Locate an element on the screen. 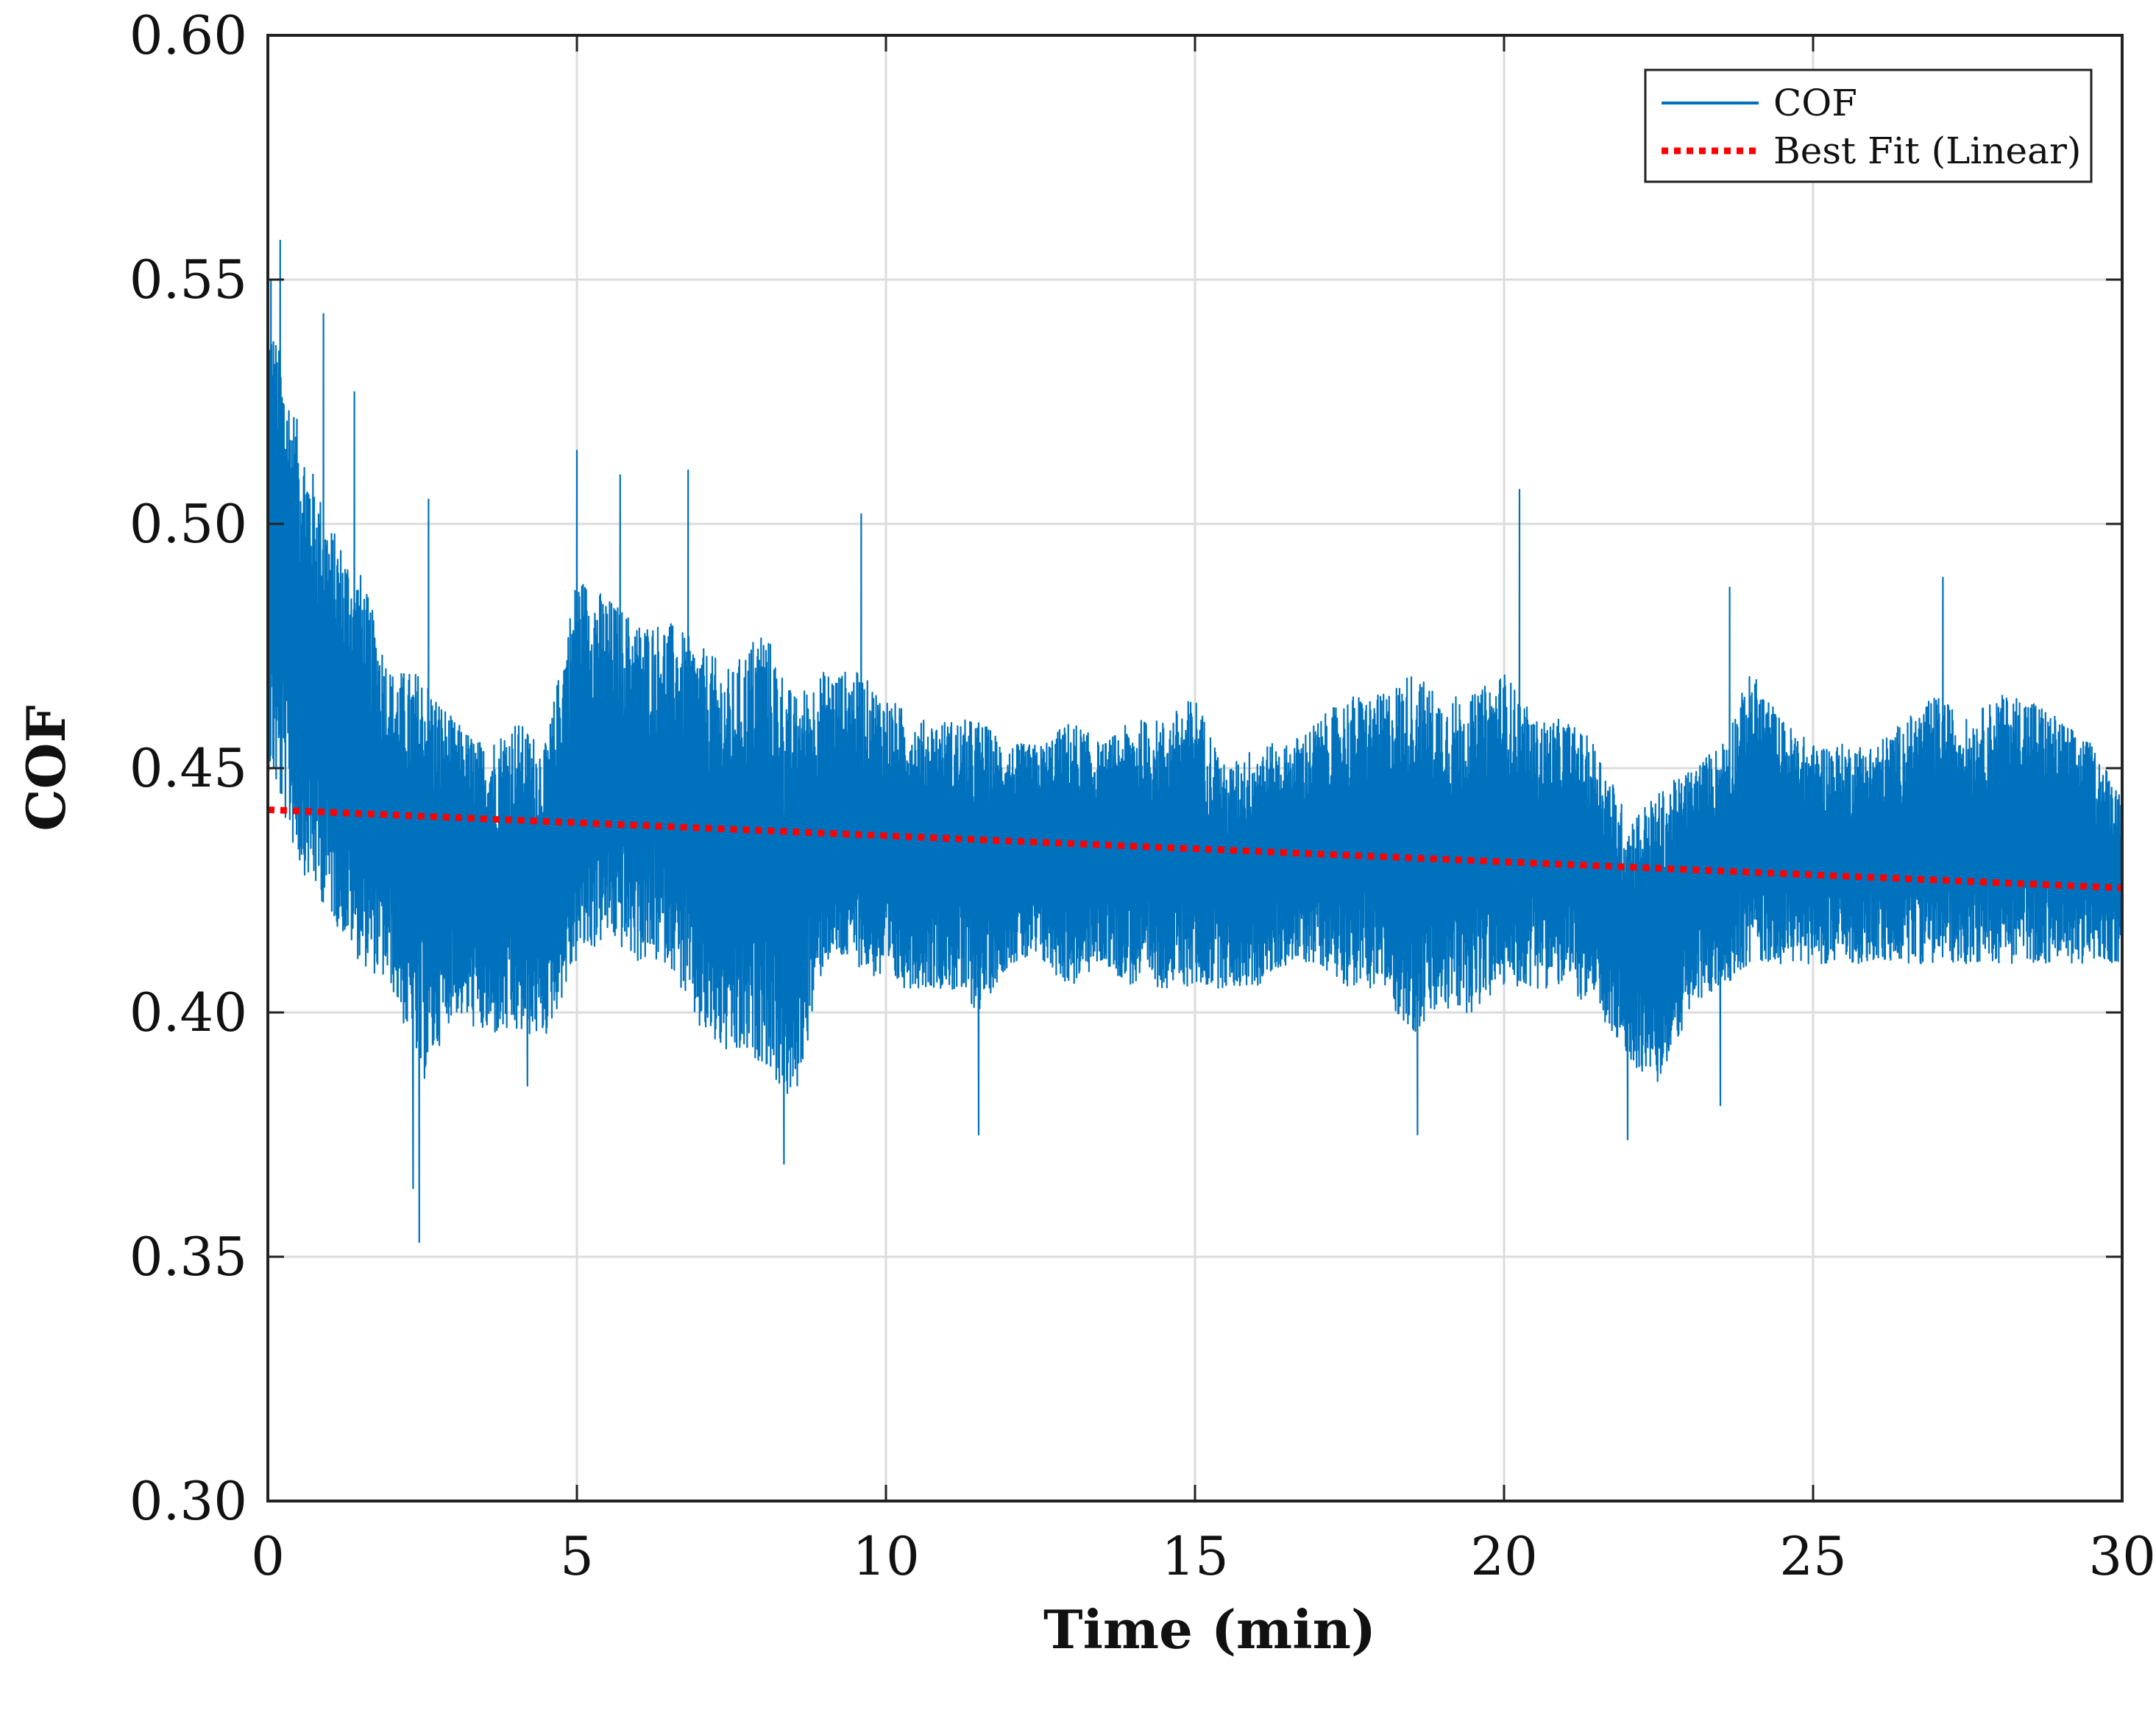 This screenshot has width=2156, height=1710. legend-box is located at coordinates (1868, 125).